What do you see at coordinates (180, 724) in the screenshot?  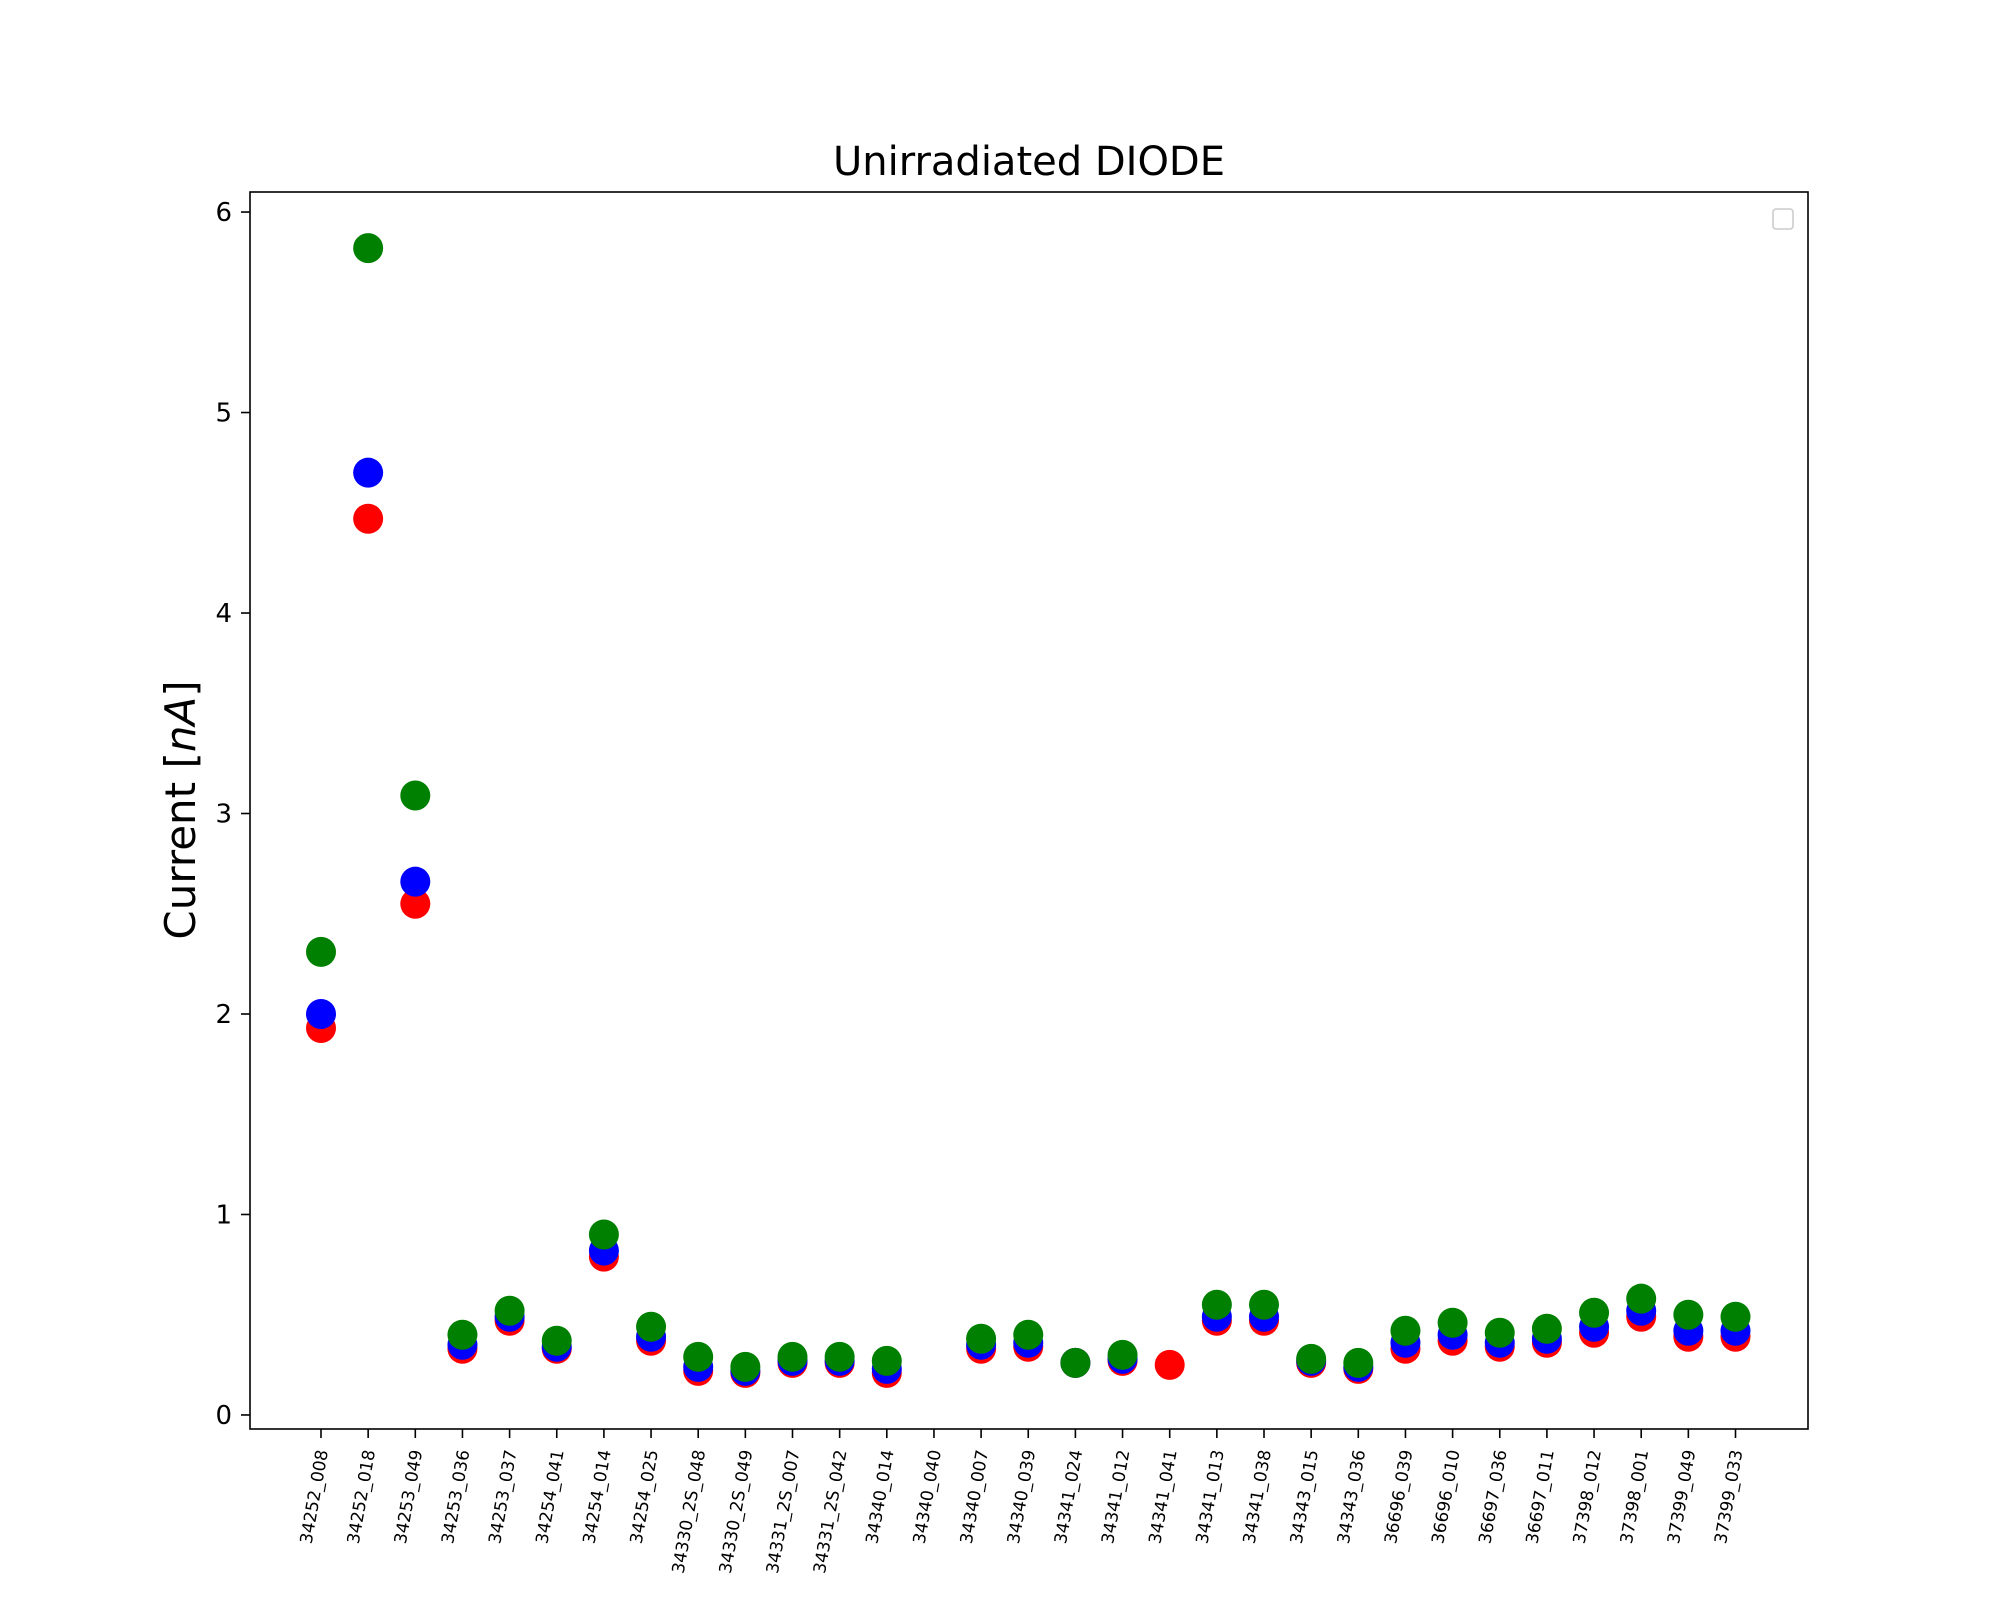 I see `y-axis-label-unit: nA` at bounding box center [180, 724].